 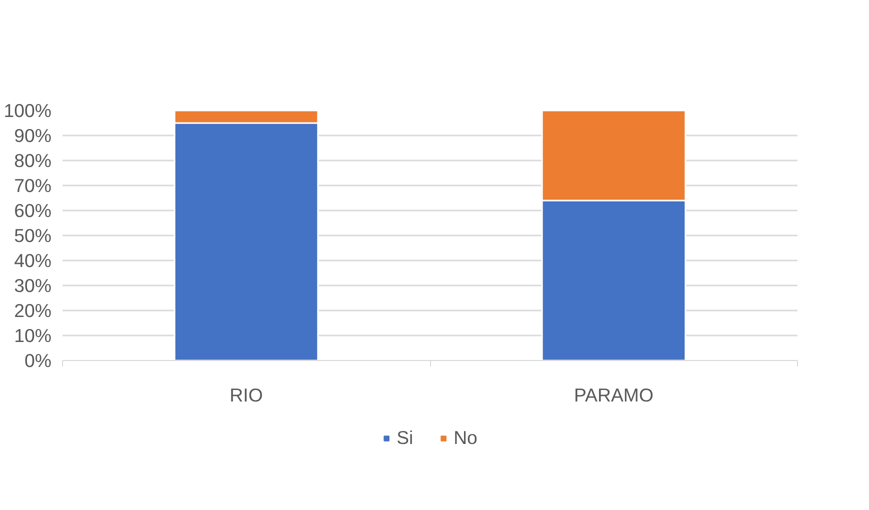 What do you see at coordinates (33, 335) in the screenshot?
I see `y-tick-label: 10%` at bounding box center [33, 335].